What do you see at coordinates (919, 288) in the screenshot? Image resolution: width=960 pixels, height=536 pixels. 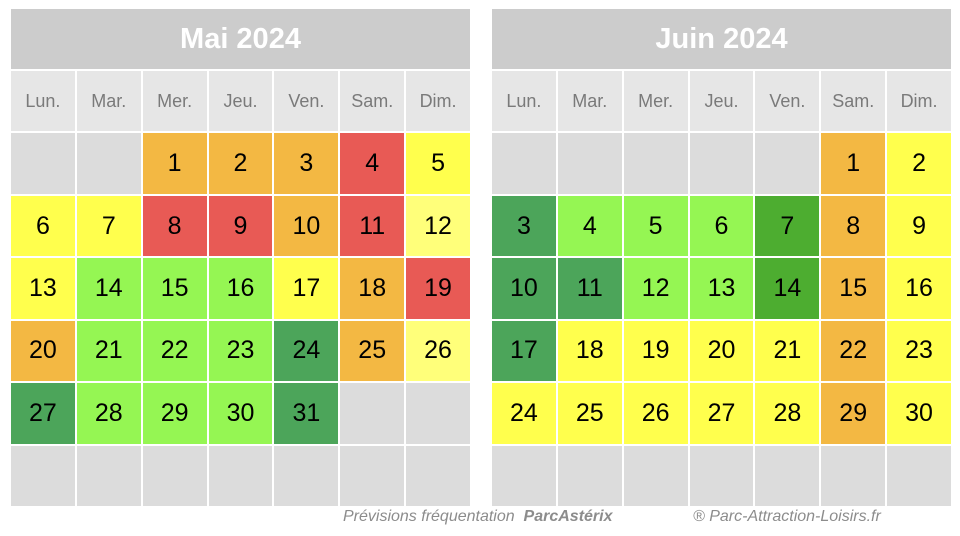 I see `day-cell: 16` at bounding box center [919, 288].